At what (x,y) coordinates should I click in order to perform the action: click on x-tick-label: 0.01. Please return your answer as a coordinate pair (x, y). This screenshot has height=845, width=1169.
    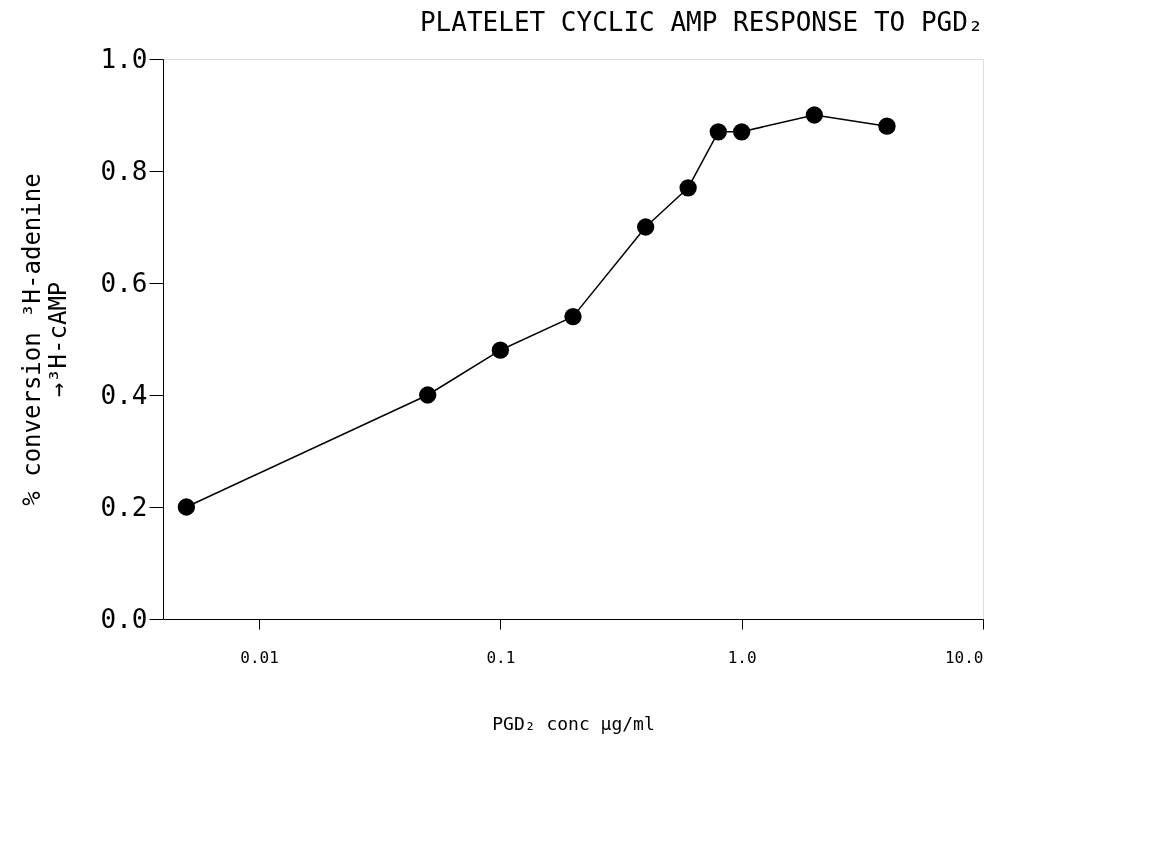
    Looking at the image, I should click on (259, 657).